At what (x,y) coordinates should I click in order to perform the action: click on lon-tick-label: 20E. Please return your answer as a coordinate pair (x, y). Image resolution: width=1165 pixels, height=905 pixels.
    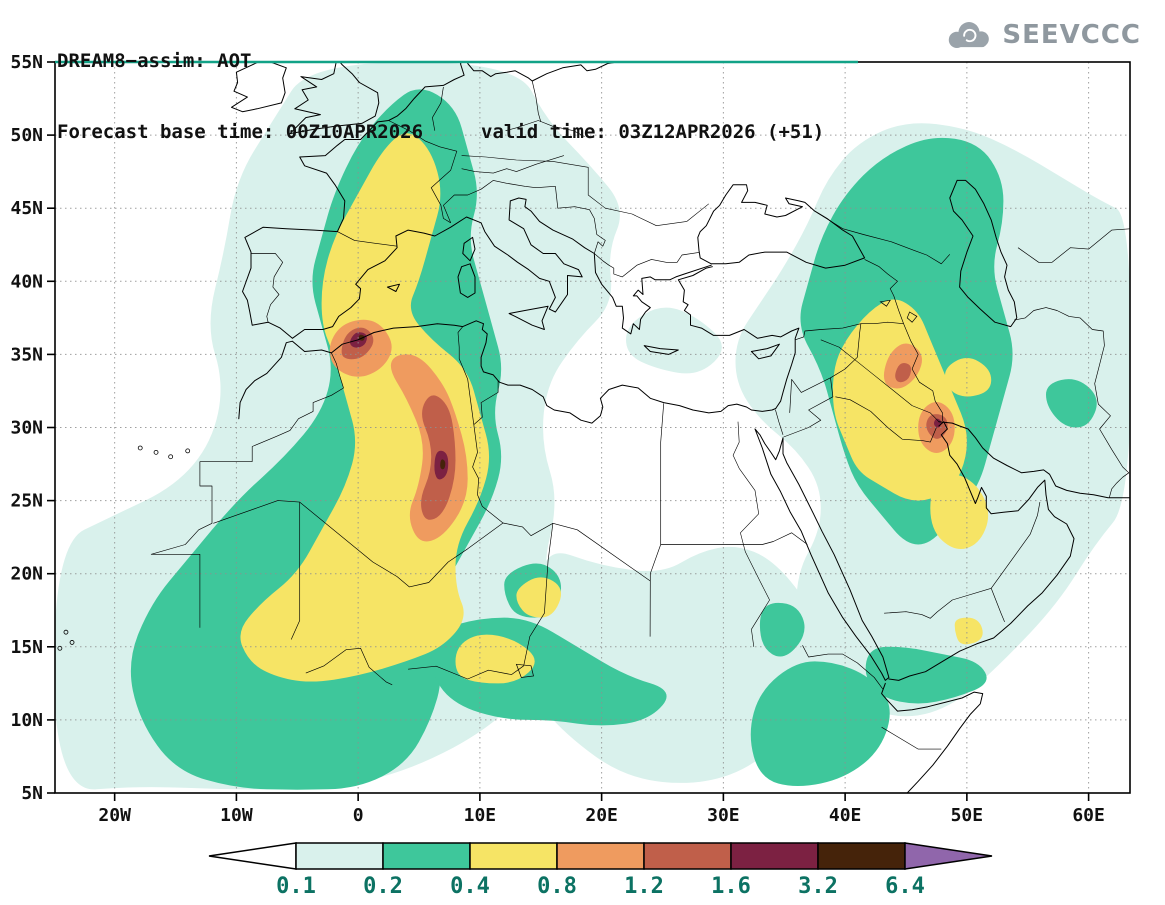
    Looking at the image, I should click on (601, 815).